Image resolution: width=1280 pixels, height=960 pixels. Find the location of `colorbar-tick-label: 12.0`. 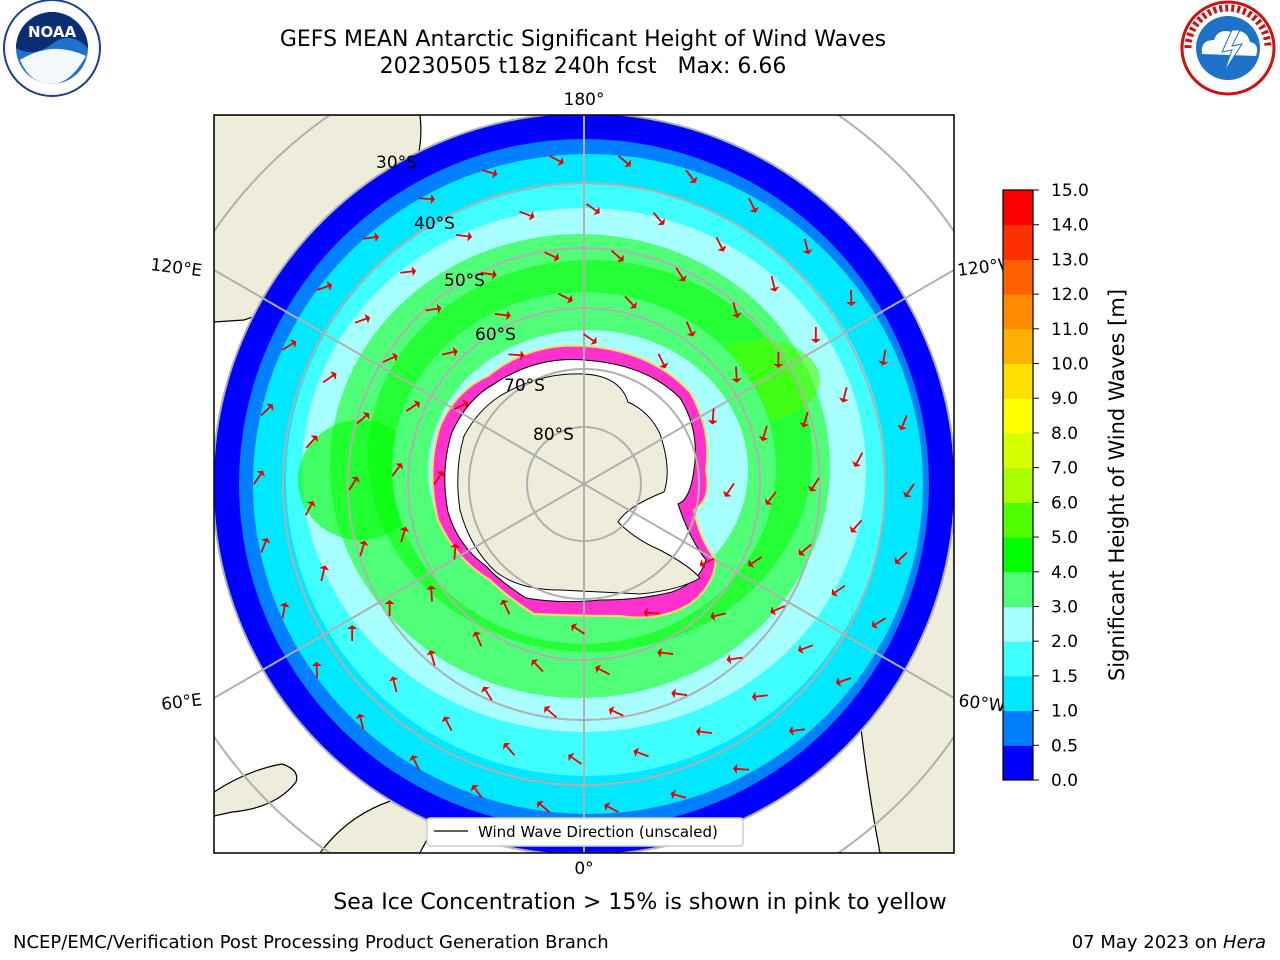

colorbar-tick-label: 12.0 is located at coordinates (1070, 295).